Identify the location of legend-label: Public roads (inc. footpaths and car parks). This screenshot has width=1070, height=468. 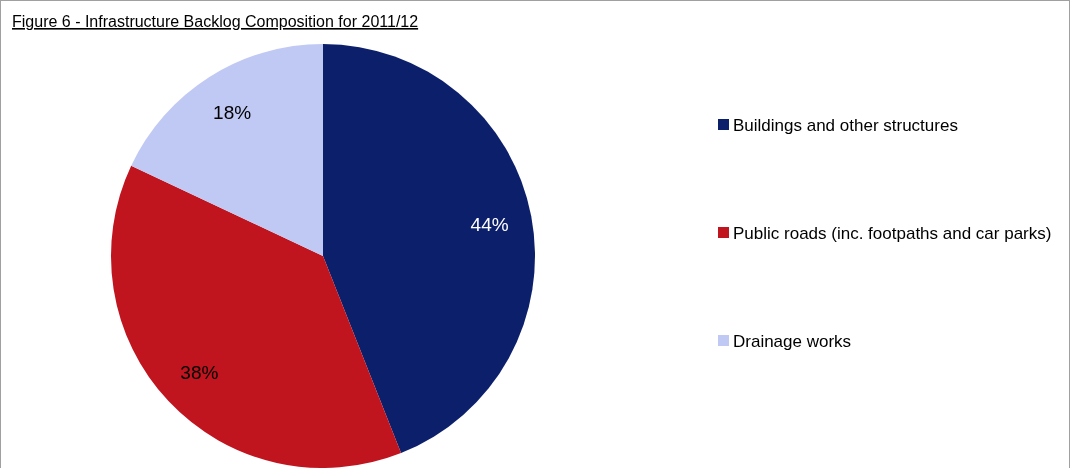
(892, 233).